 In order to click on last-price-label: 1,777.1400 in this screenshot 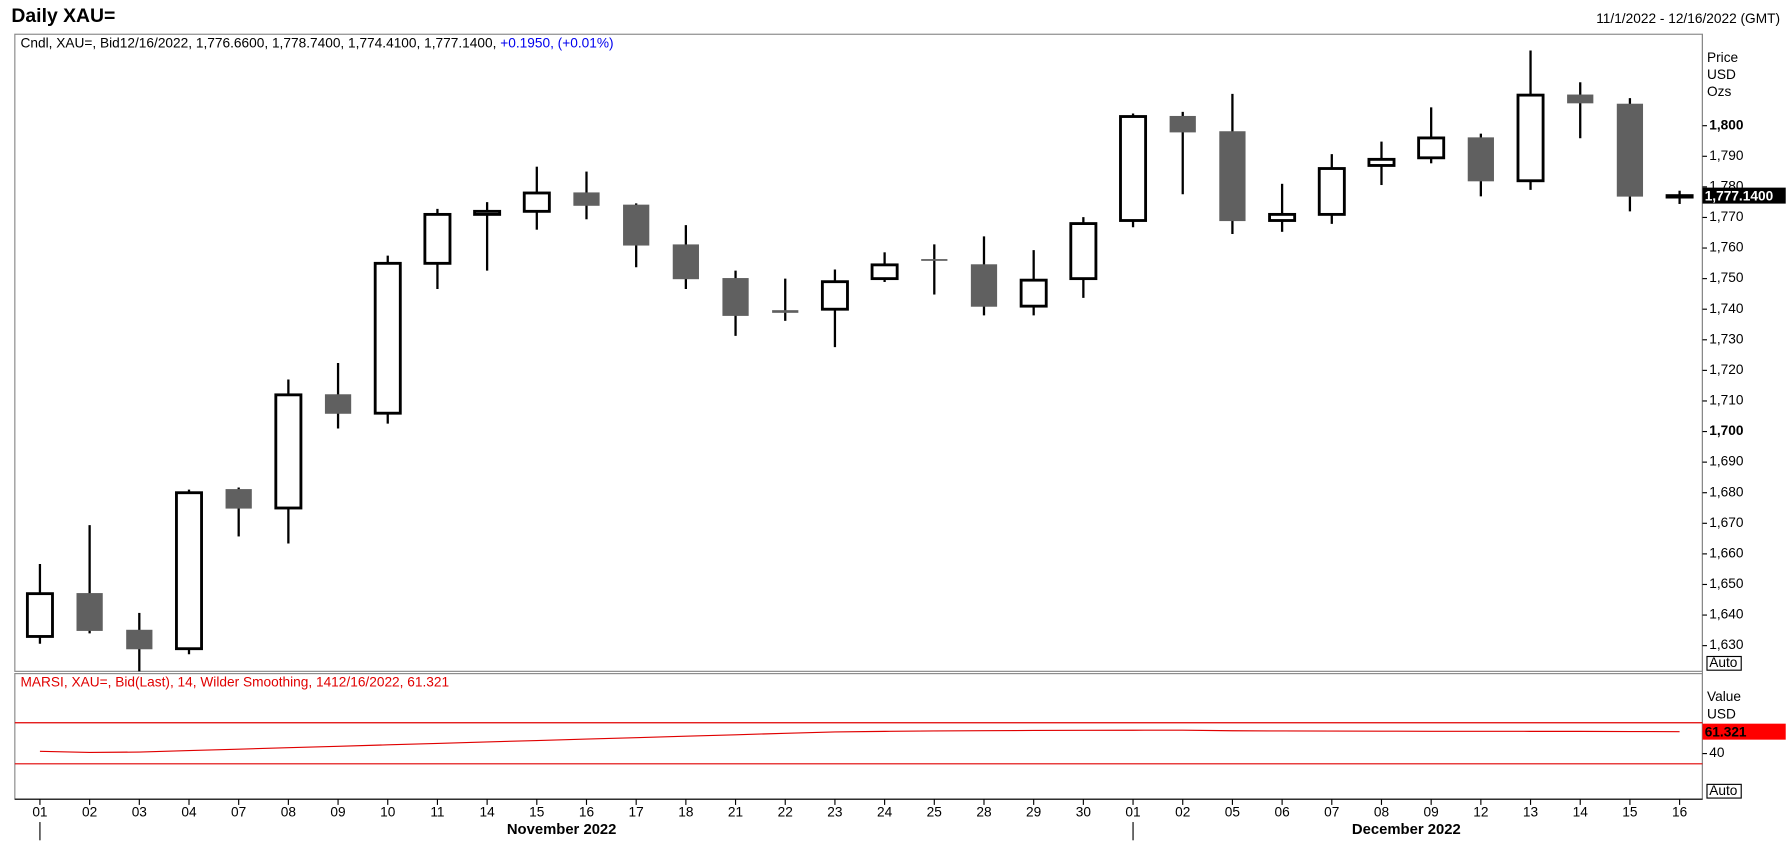, I will do `click(1739, 195)`.